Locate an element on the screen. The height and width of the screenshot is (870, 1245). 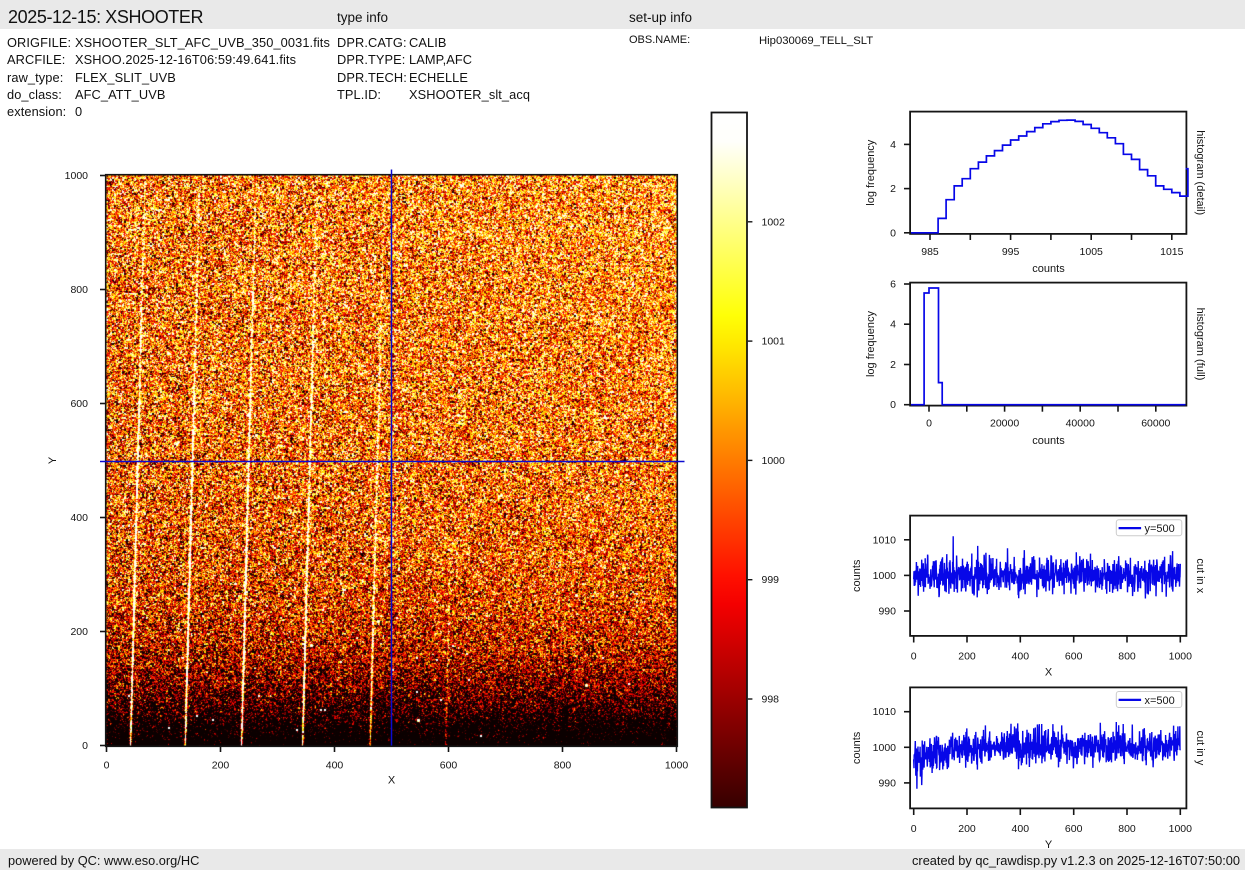
svg-text: histogram (full) is located at coordinates (1200, 344).